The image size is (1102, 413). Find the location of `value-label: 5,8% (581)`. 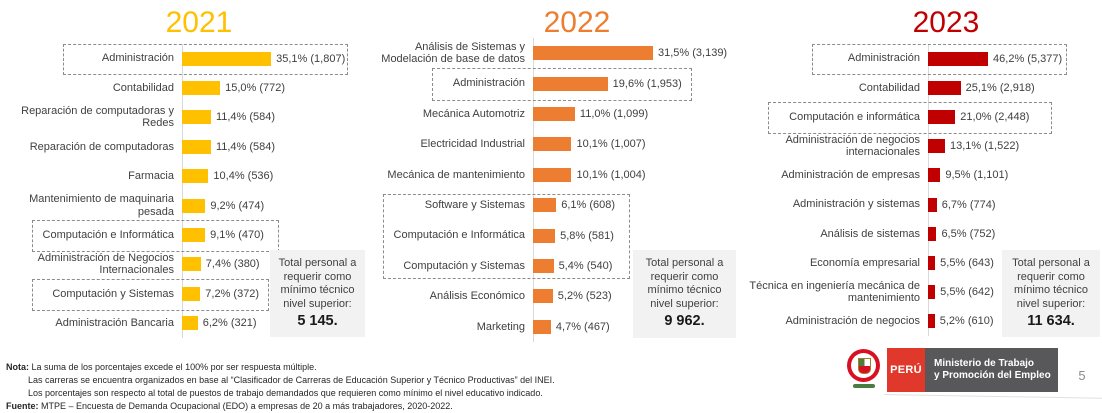

value-label: 5,8% (581) is located at coordinates (587, 235).